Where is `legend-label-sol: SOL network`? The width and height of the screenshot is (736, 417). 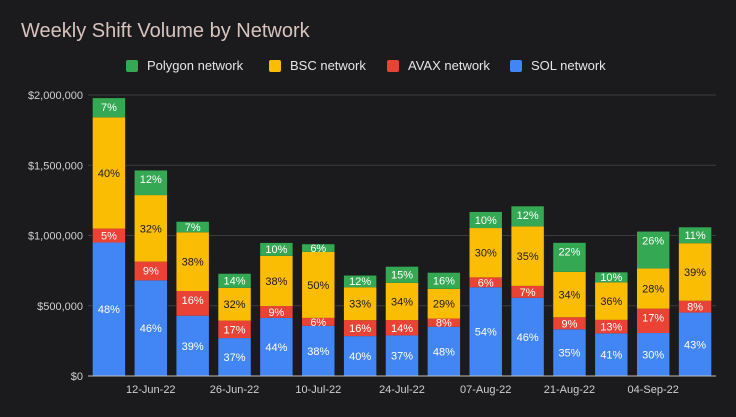
legend-label-sol: SOL network is located at coordinates (568, 65).